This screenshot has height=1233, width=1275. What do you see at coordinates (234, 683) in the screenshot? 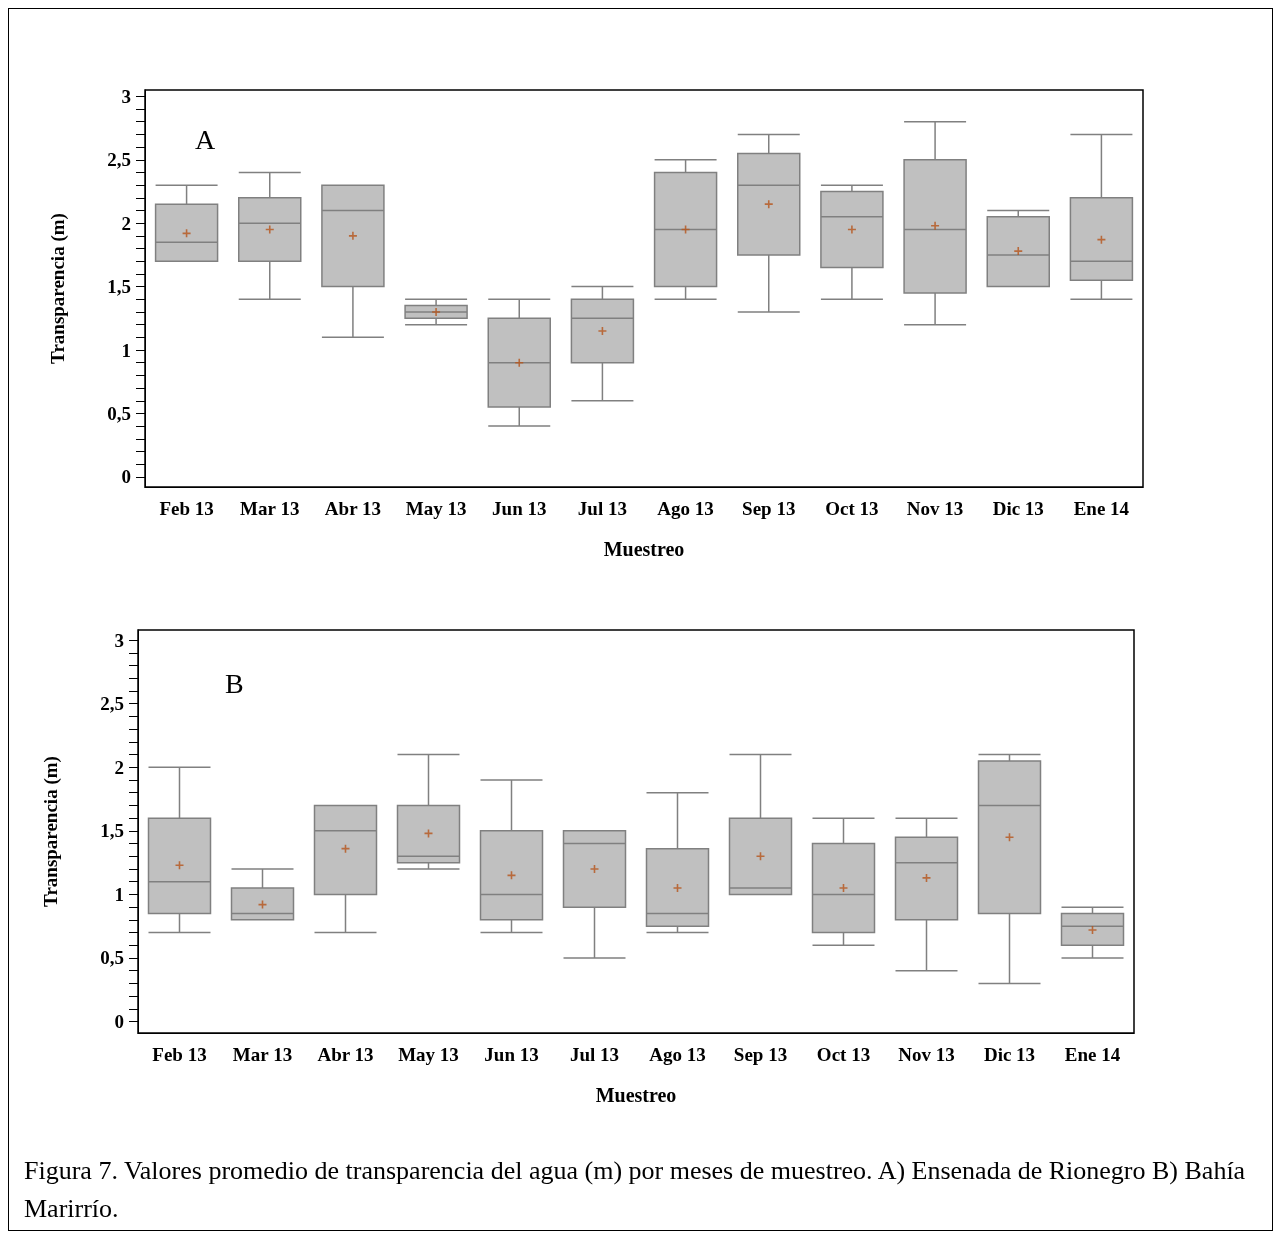
I see `text: B` at bounding box center [234, 683].